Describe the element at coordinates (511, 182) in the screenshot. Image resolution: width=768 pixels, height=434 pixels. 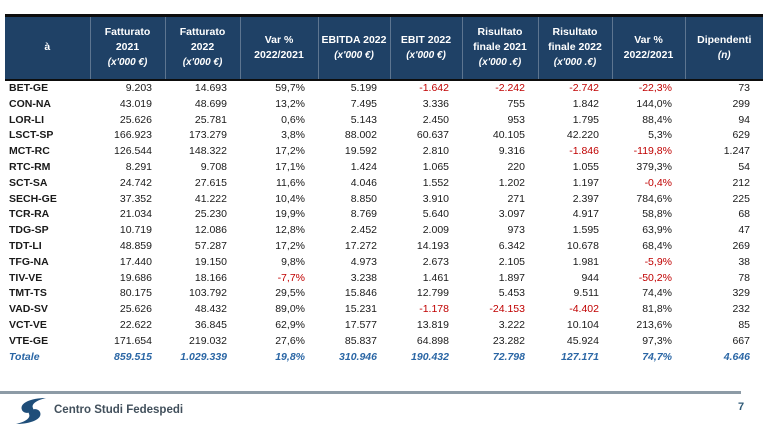
I see `value-cell: 1.202` at that location.